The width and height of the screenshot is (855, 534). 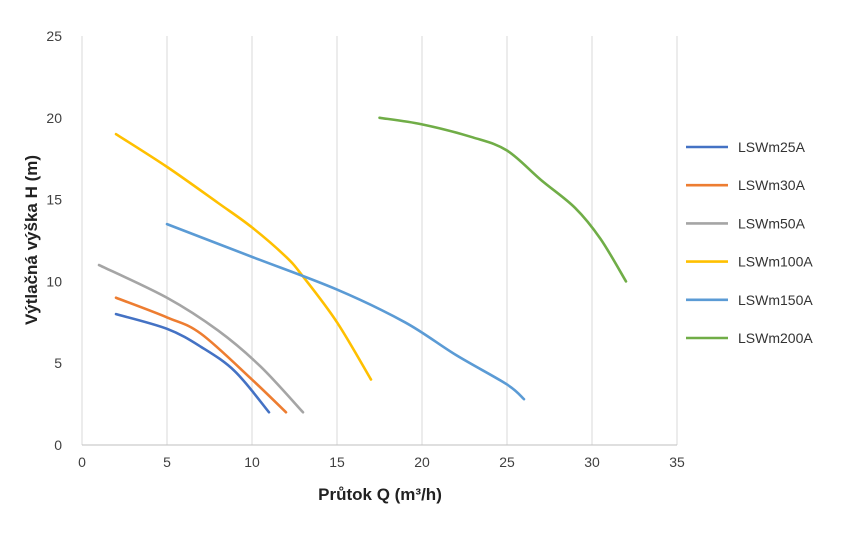 What do you see at coordinates (54, 36) in the screenshot?
I see `y-tick-label: 25` at bounding box center [54, 36].